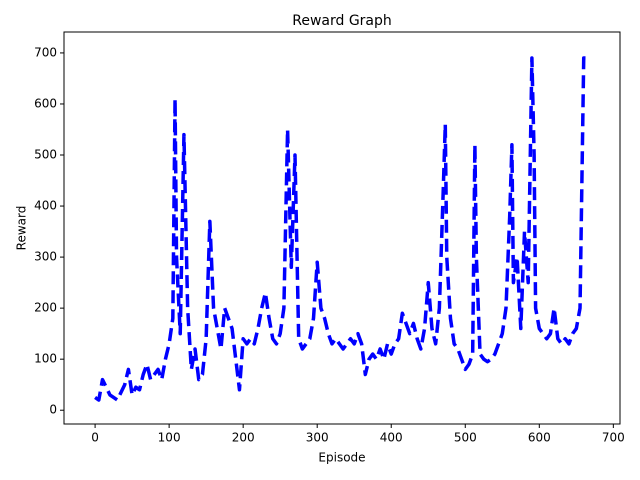 This screenshot has height=480, width=640. I want to click on x-axis-label: Episode, so click(341, 458).